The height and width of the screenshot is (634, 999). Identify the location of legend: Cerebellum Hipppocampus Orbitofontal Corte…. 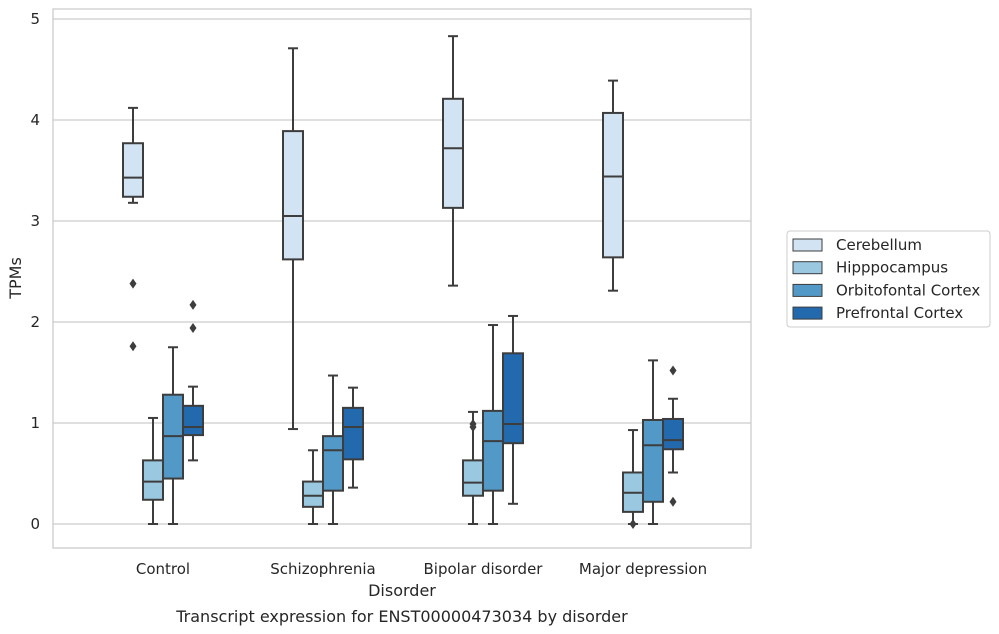
(888, 279).